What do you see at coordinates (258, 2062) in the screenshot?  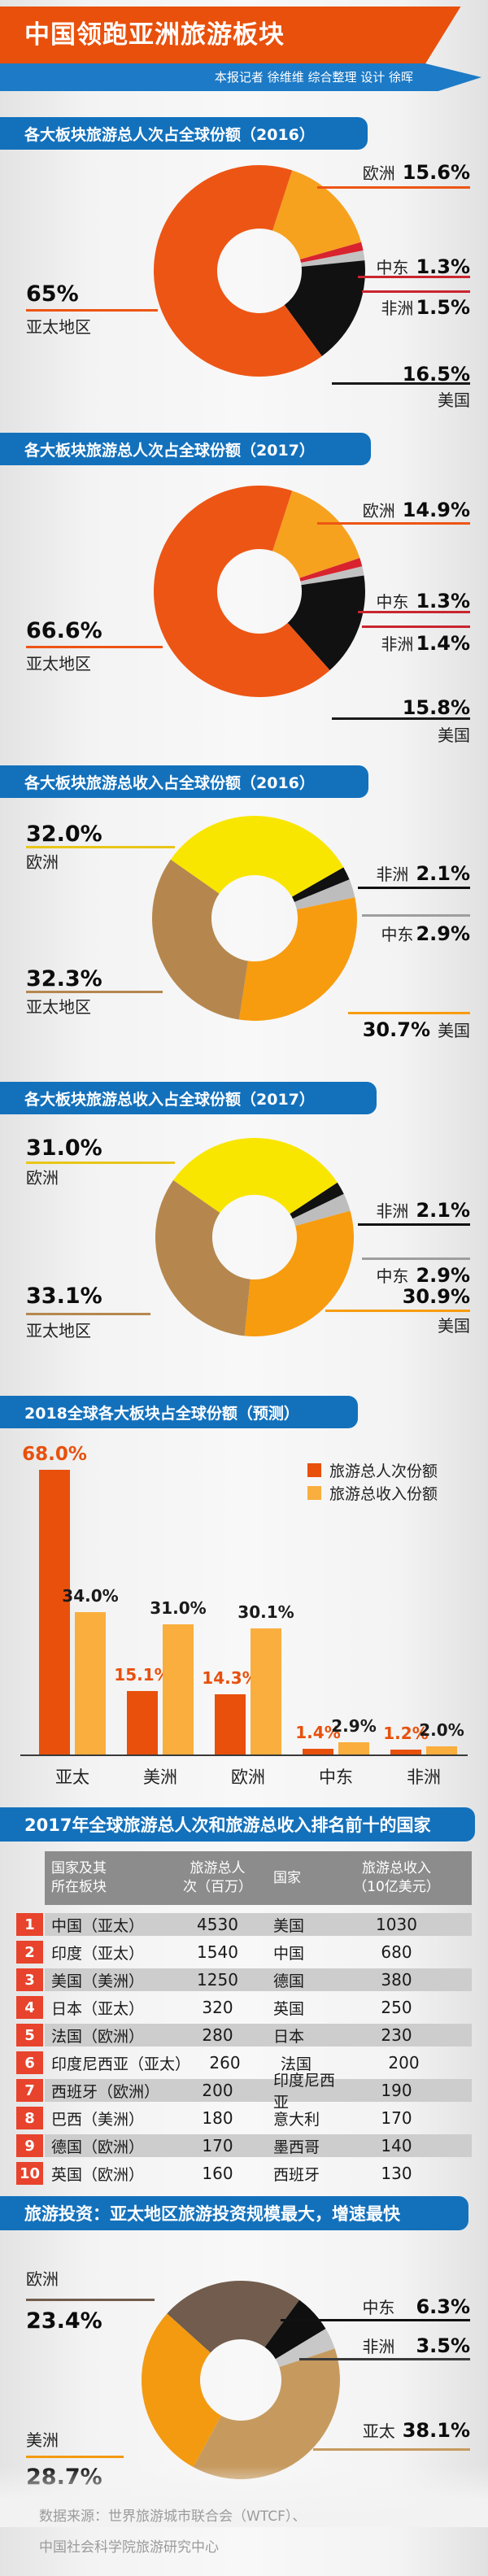 I see `table-row-band: 印度尼西亚（亚太） 260 法国 200` at bounding box center [258, 2062].